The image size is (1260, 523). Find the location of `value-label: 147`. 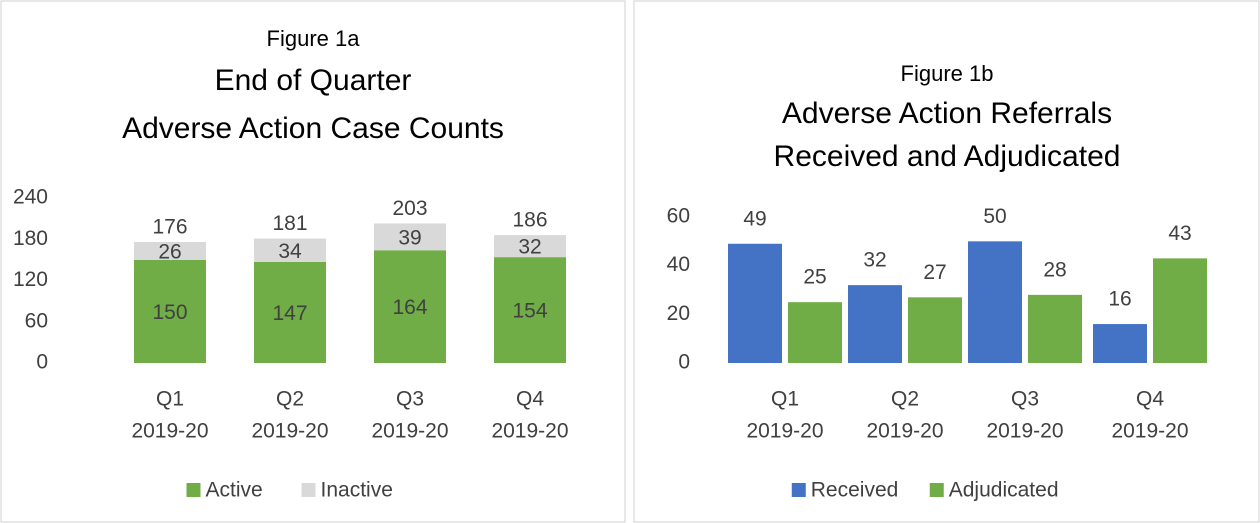

value-label: 147 is located at coordinates (289, 313).